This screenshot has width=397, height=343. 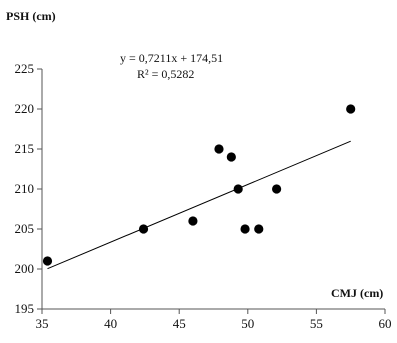 What do you see at coordinates (25, 148) in the screenshot?
I see `y-tick-label: 215` at bounding box center [25, 148].